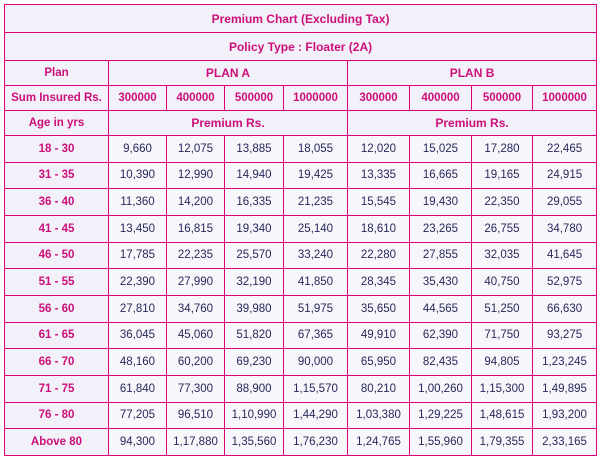 The image size is (600, 460). I want to click on age-label: Age in yrs, so click(56, 123).